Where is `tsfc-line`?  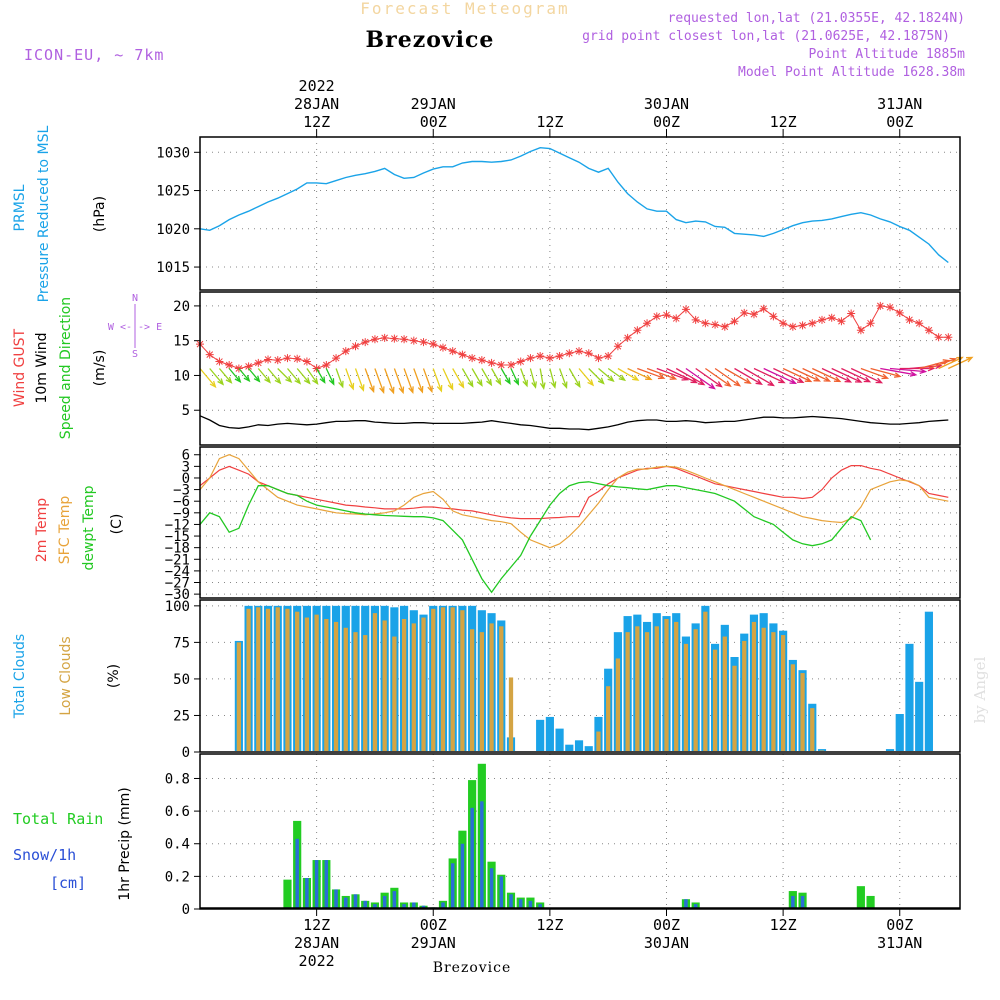 tsfc-line is located at coordinates (574, 501).